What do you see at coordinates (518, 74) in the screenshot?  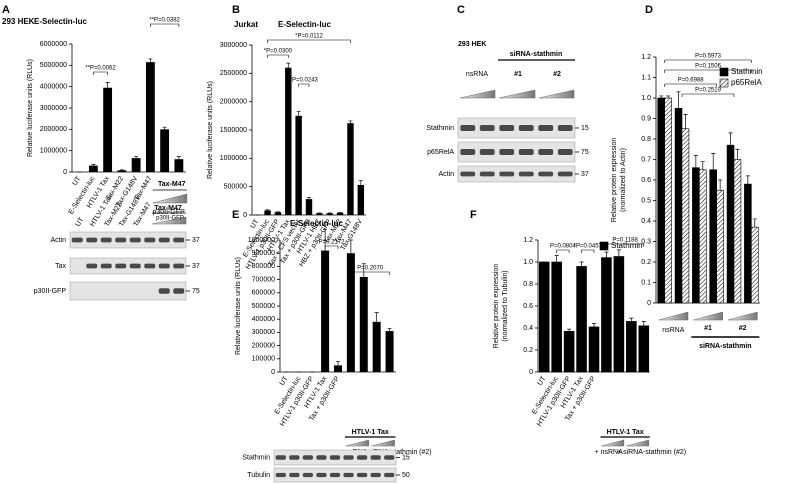 I see `blot-group-label: #1` at bounding box center [518, 74].